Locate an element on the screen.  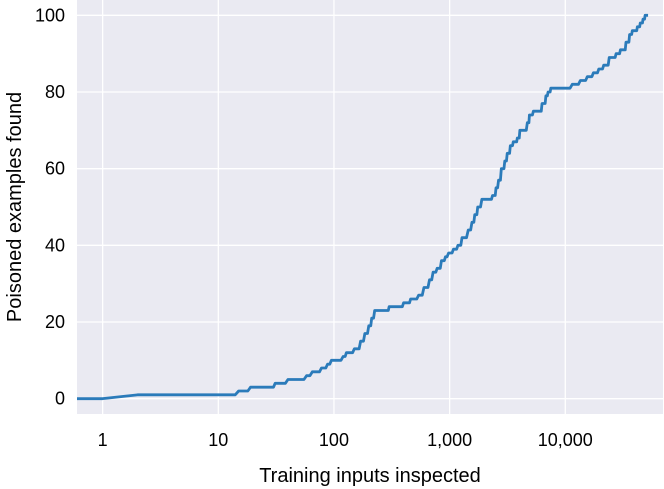
x-tick-label: 1,000 is located at coordinates (449, 440).